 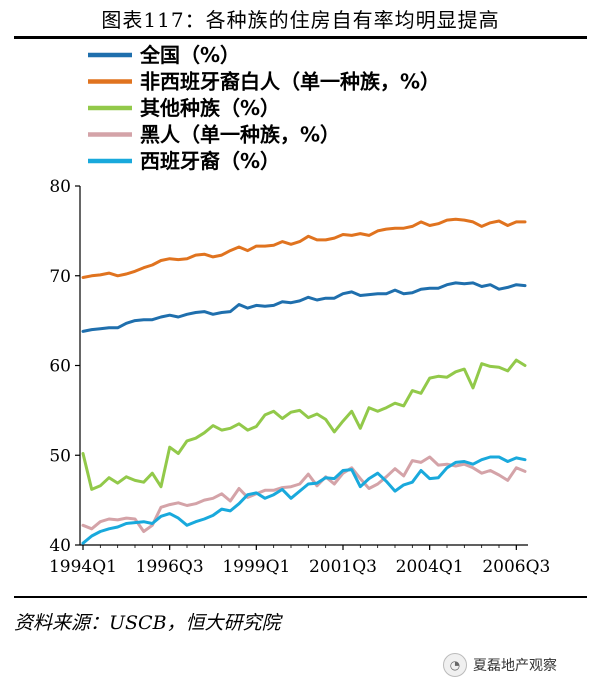 What do you see at coordinates (515, 666) in the screenshot?
I see `watermark-text: 夏磊地产观察` at bounding box center [515, 666].